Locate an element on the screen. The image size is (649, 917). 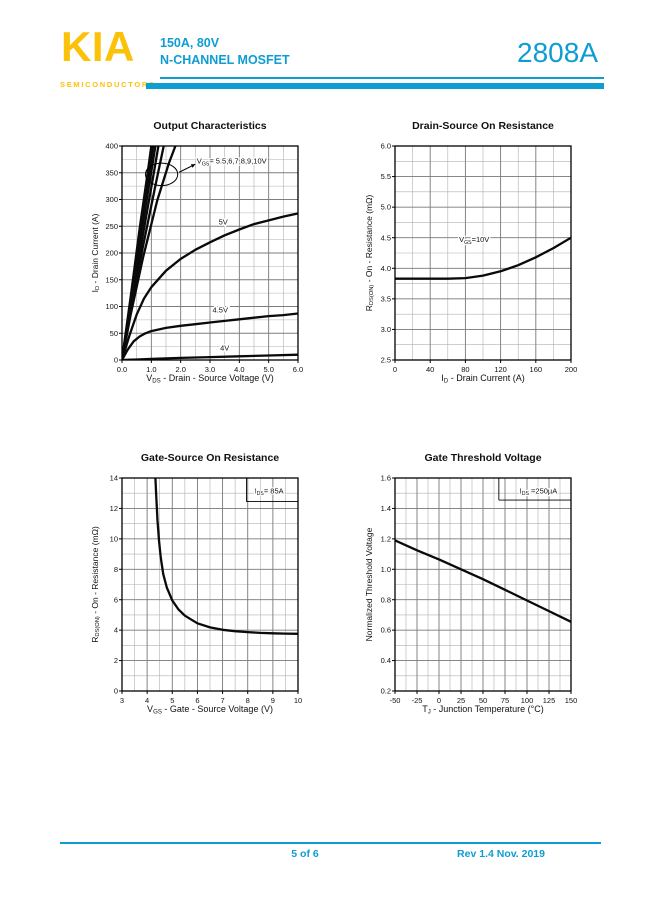
label-segment: - Gate - Source Voltage (V) is located at coordinates (217, 709).